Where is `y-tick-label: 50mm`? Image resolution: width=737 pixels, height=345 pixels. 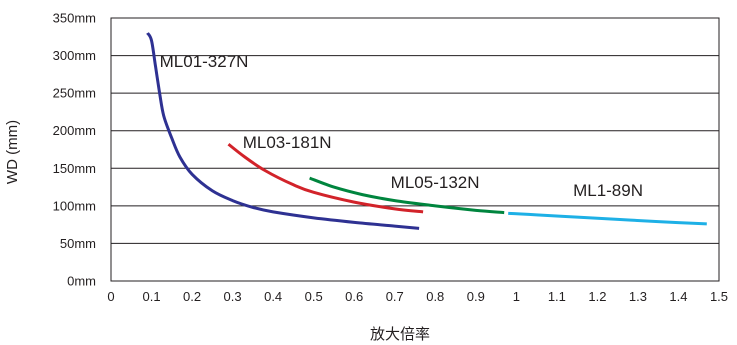 y-tick-label: 50mm is located at coordinates (78, 243).